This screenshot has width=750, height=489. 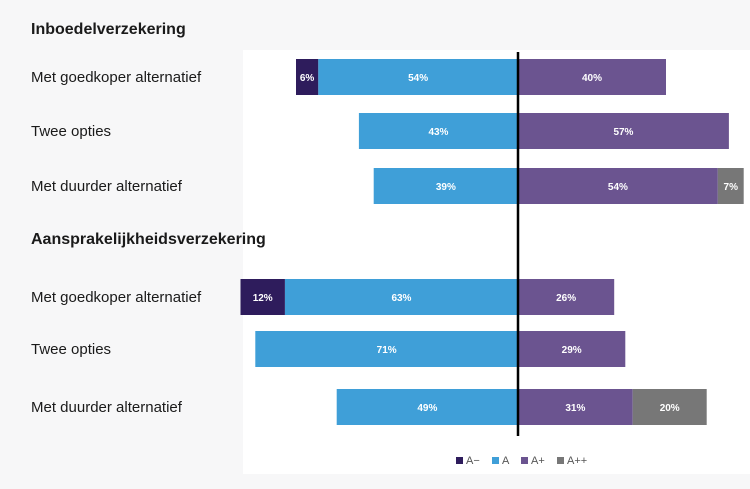 I want to click on data-label: 71%, so click(x=387, y=350).